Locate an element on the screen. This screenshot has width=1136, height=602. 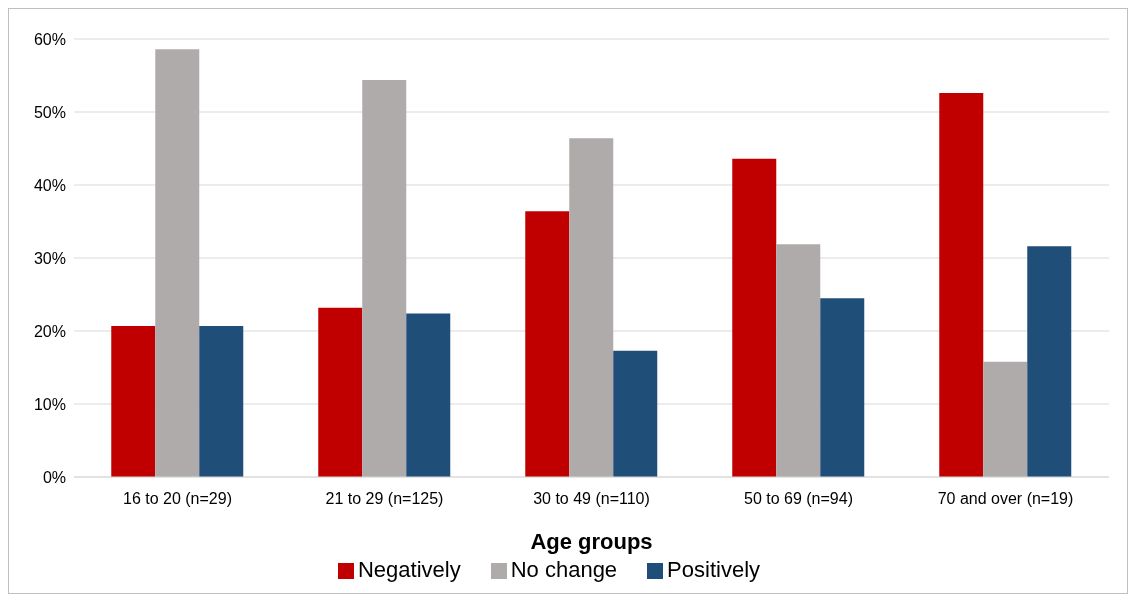
y-tick-label: 40% is located at coordinates (49, 185).